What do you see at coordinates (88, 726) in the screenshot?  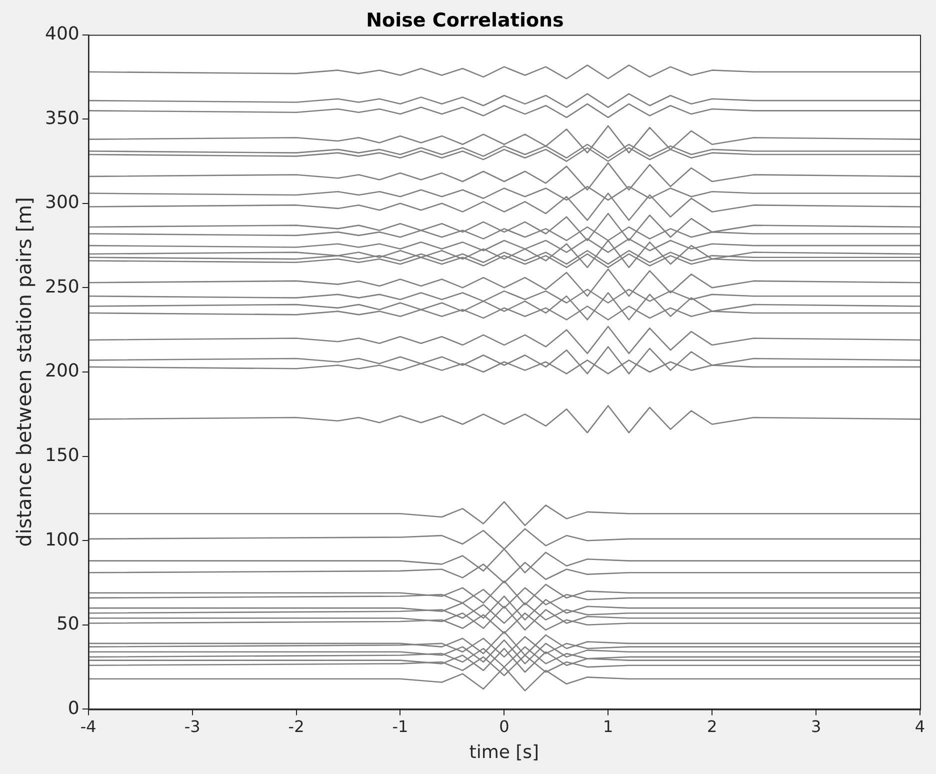 I see `x-tick-label: -4` at bounding box center [88, 726].